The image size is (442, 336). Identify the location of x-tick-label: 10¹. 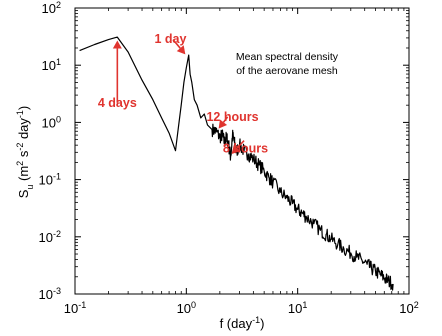
(297, 308).